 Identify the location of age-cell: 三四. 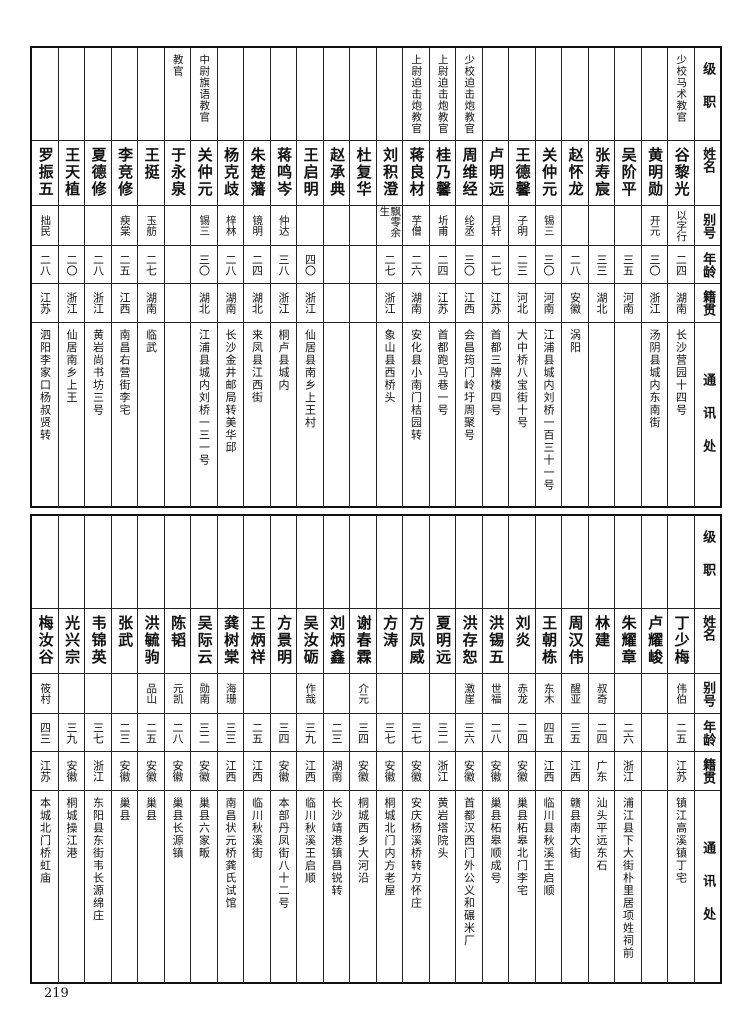
(283, 733).